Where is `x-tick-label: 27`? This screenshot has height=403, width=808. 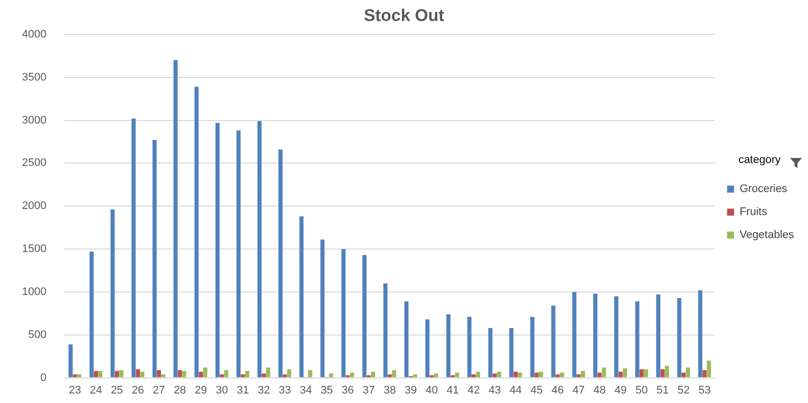
x-tick-label: 27 is located at coordinates (159, 390).